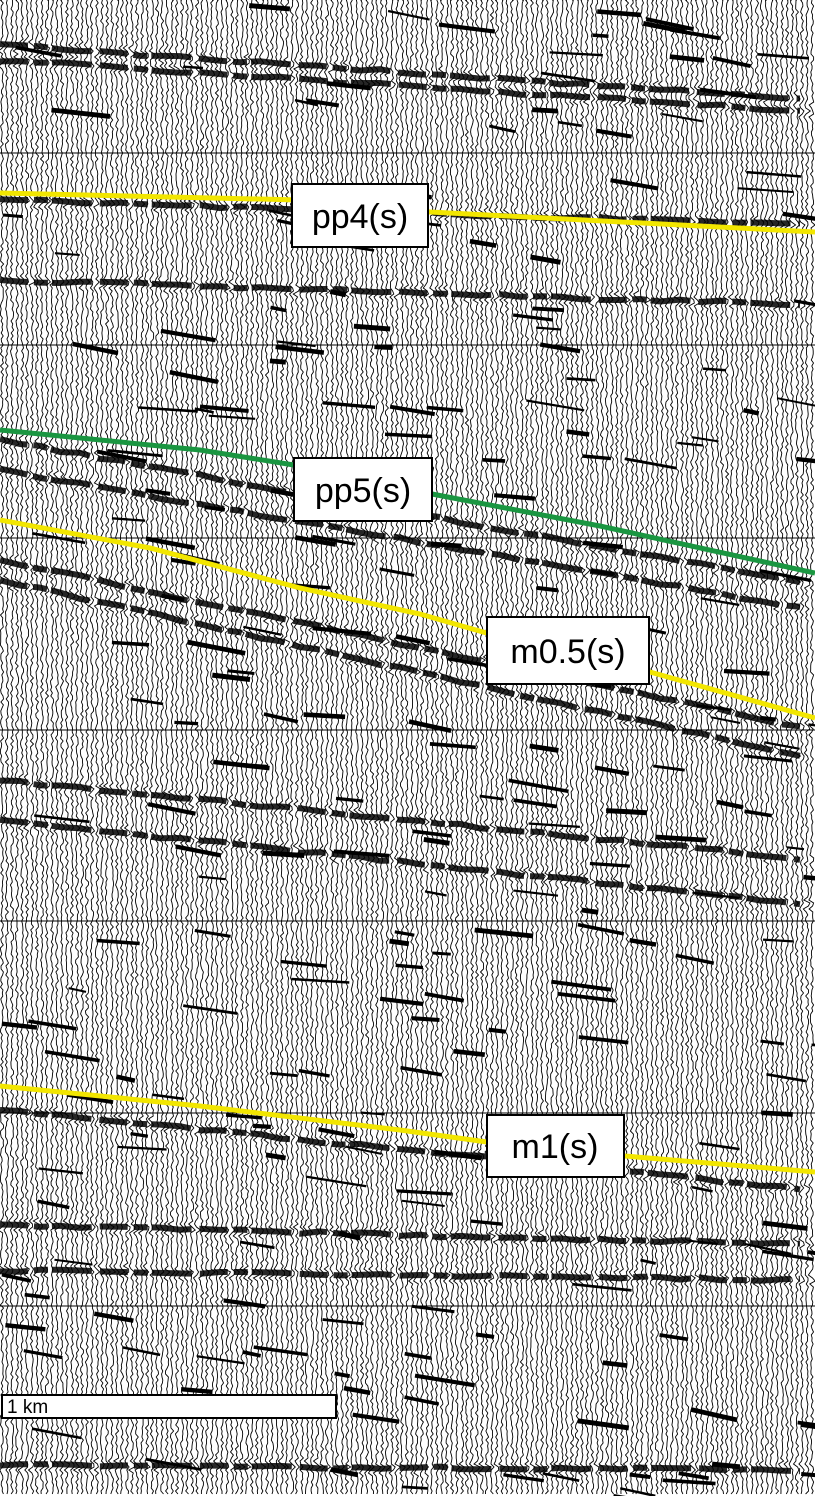 The height and width of the screenshot is (1496, 815). I want to click on horizon-m05: m0.5(s), so click(407, 619).